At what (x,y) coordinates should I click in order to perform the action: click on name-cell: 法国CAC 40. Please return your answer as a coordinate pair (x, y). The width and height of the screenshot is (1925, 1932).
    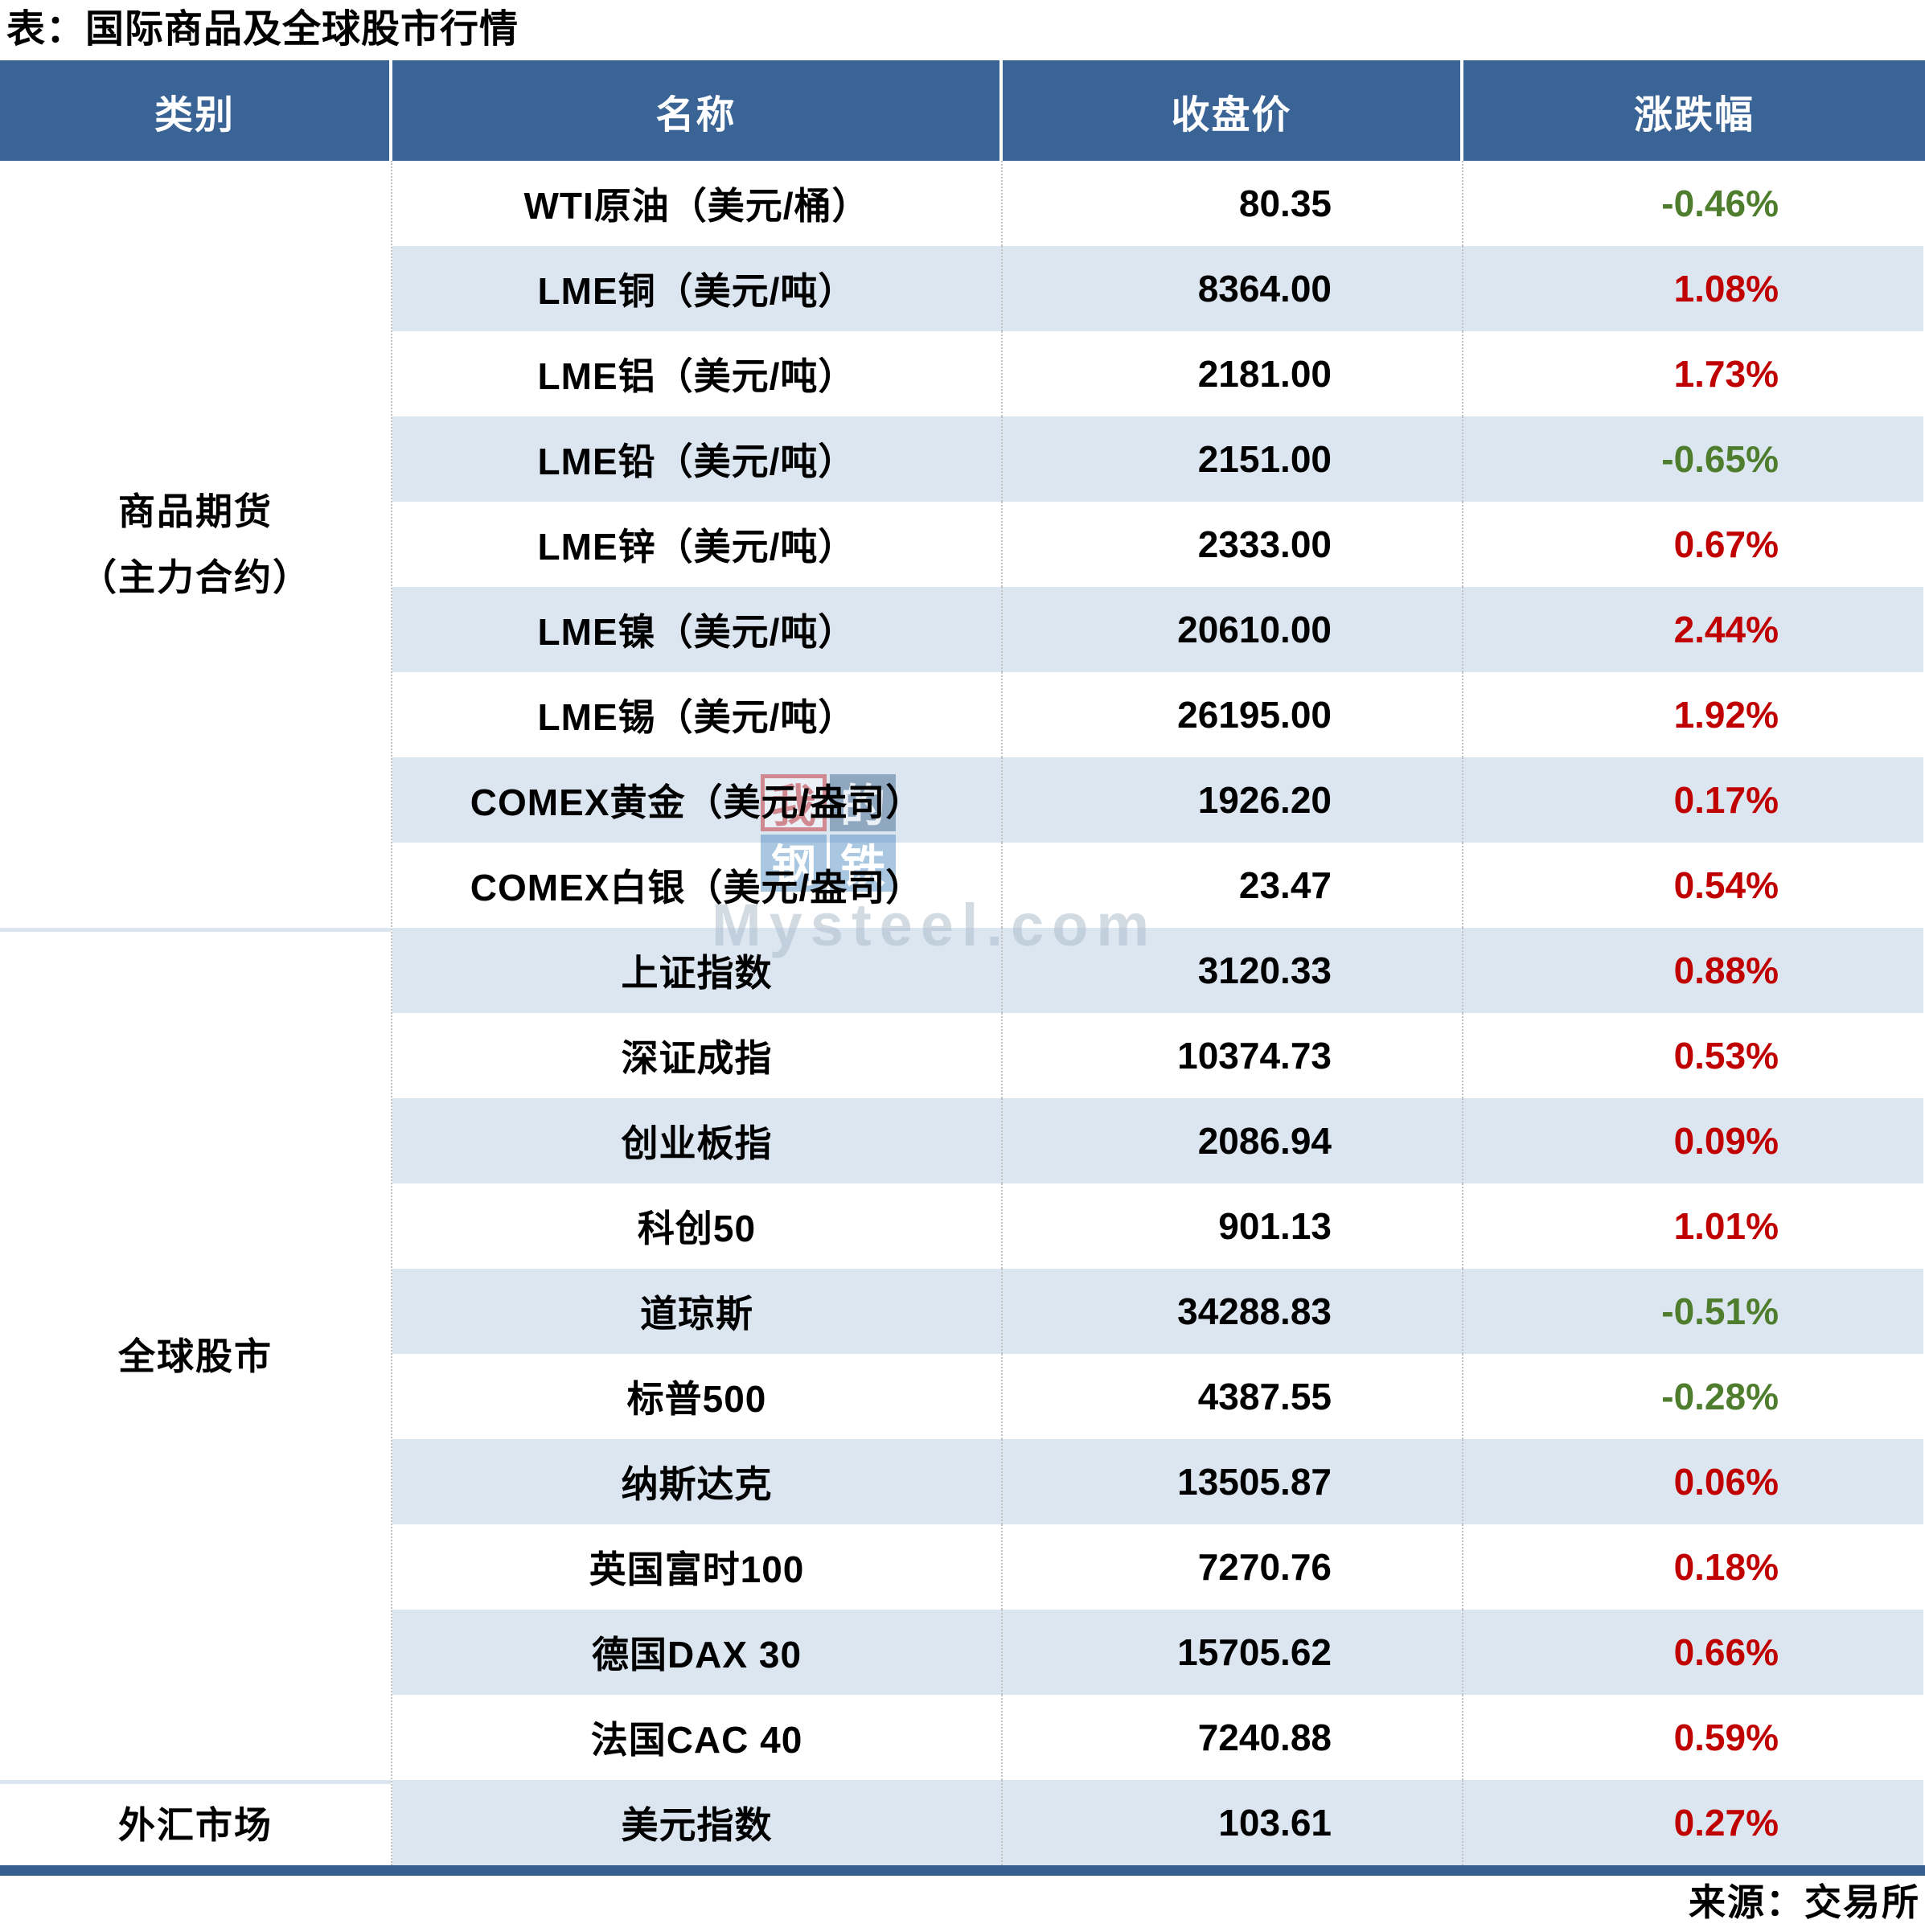
    Looking at the image, I should click on (697, 1738).